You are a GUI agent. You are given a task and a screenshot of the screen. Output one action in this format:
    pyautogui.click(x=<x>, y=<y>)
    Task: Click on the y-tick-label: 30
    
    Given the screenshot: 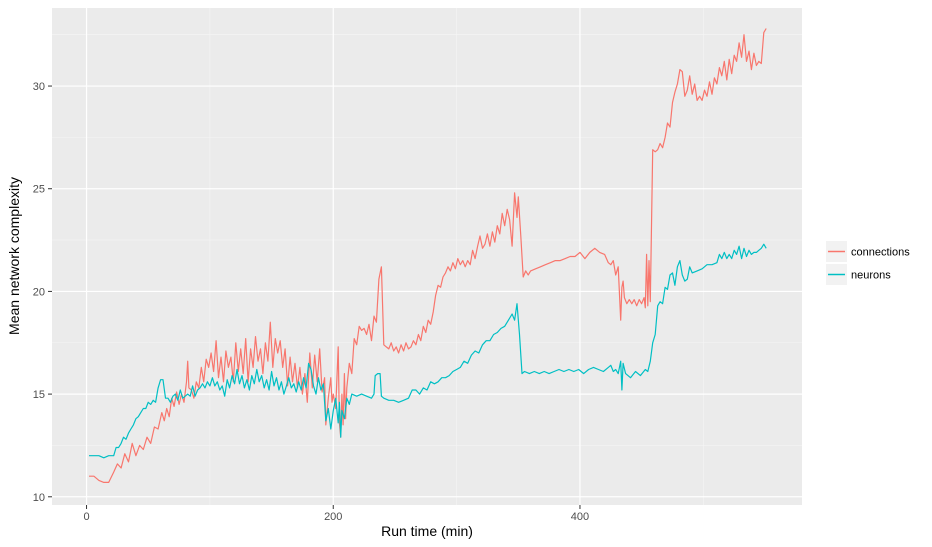 What is the action you would take?
    pyautogui.click(x=39, y=87)
    